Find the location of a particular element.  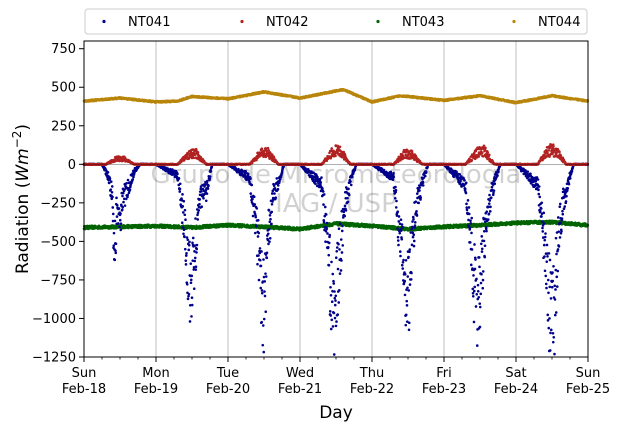

series-nt043 is located at coordinates (336, 225).